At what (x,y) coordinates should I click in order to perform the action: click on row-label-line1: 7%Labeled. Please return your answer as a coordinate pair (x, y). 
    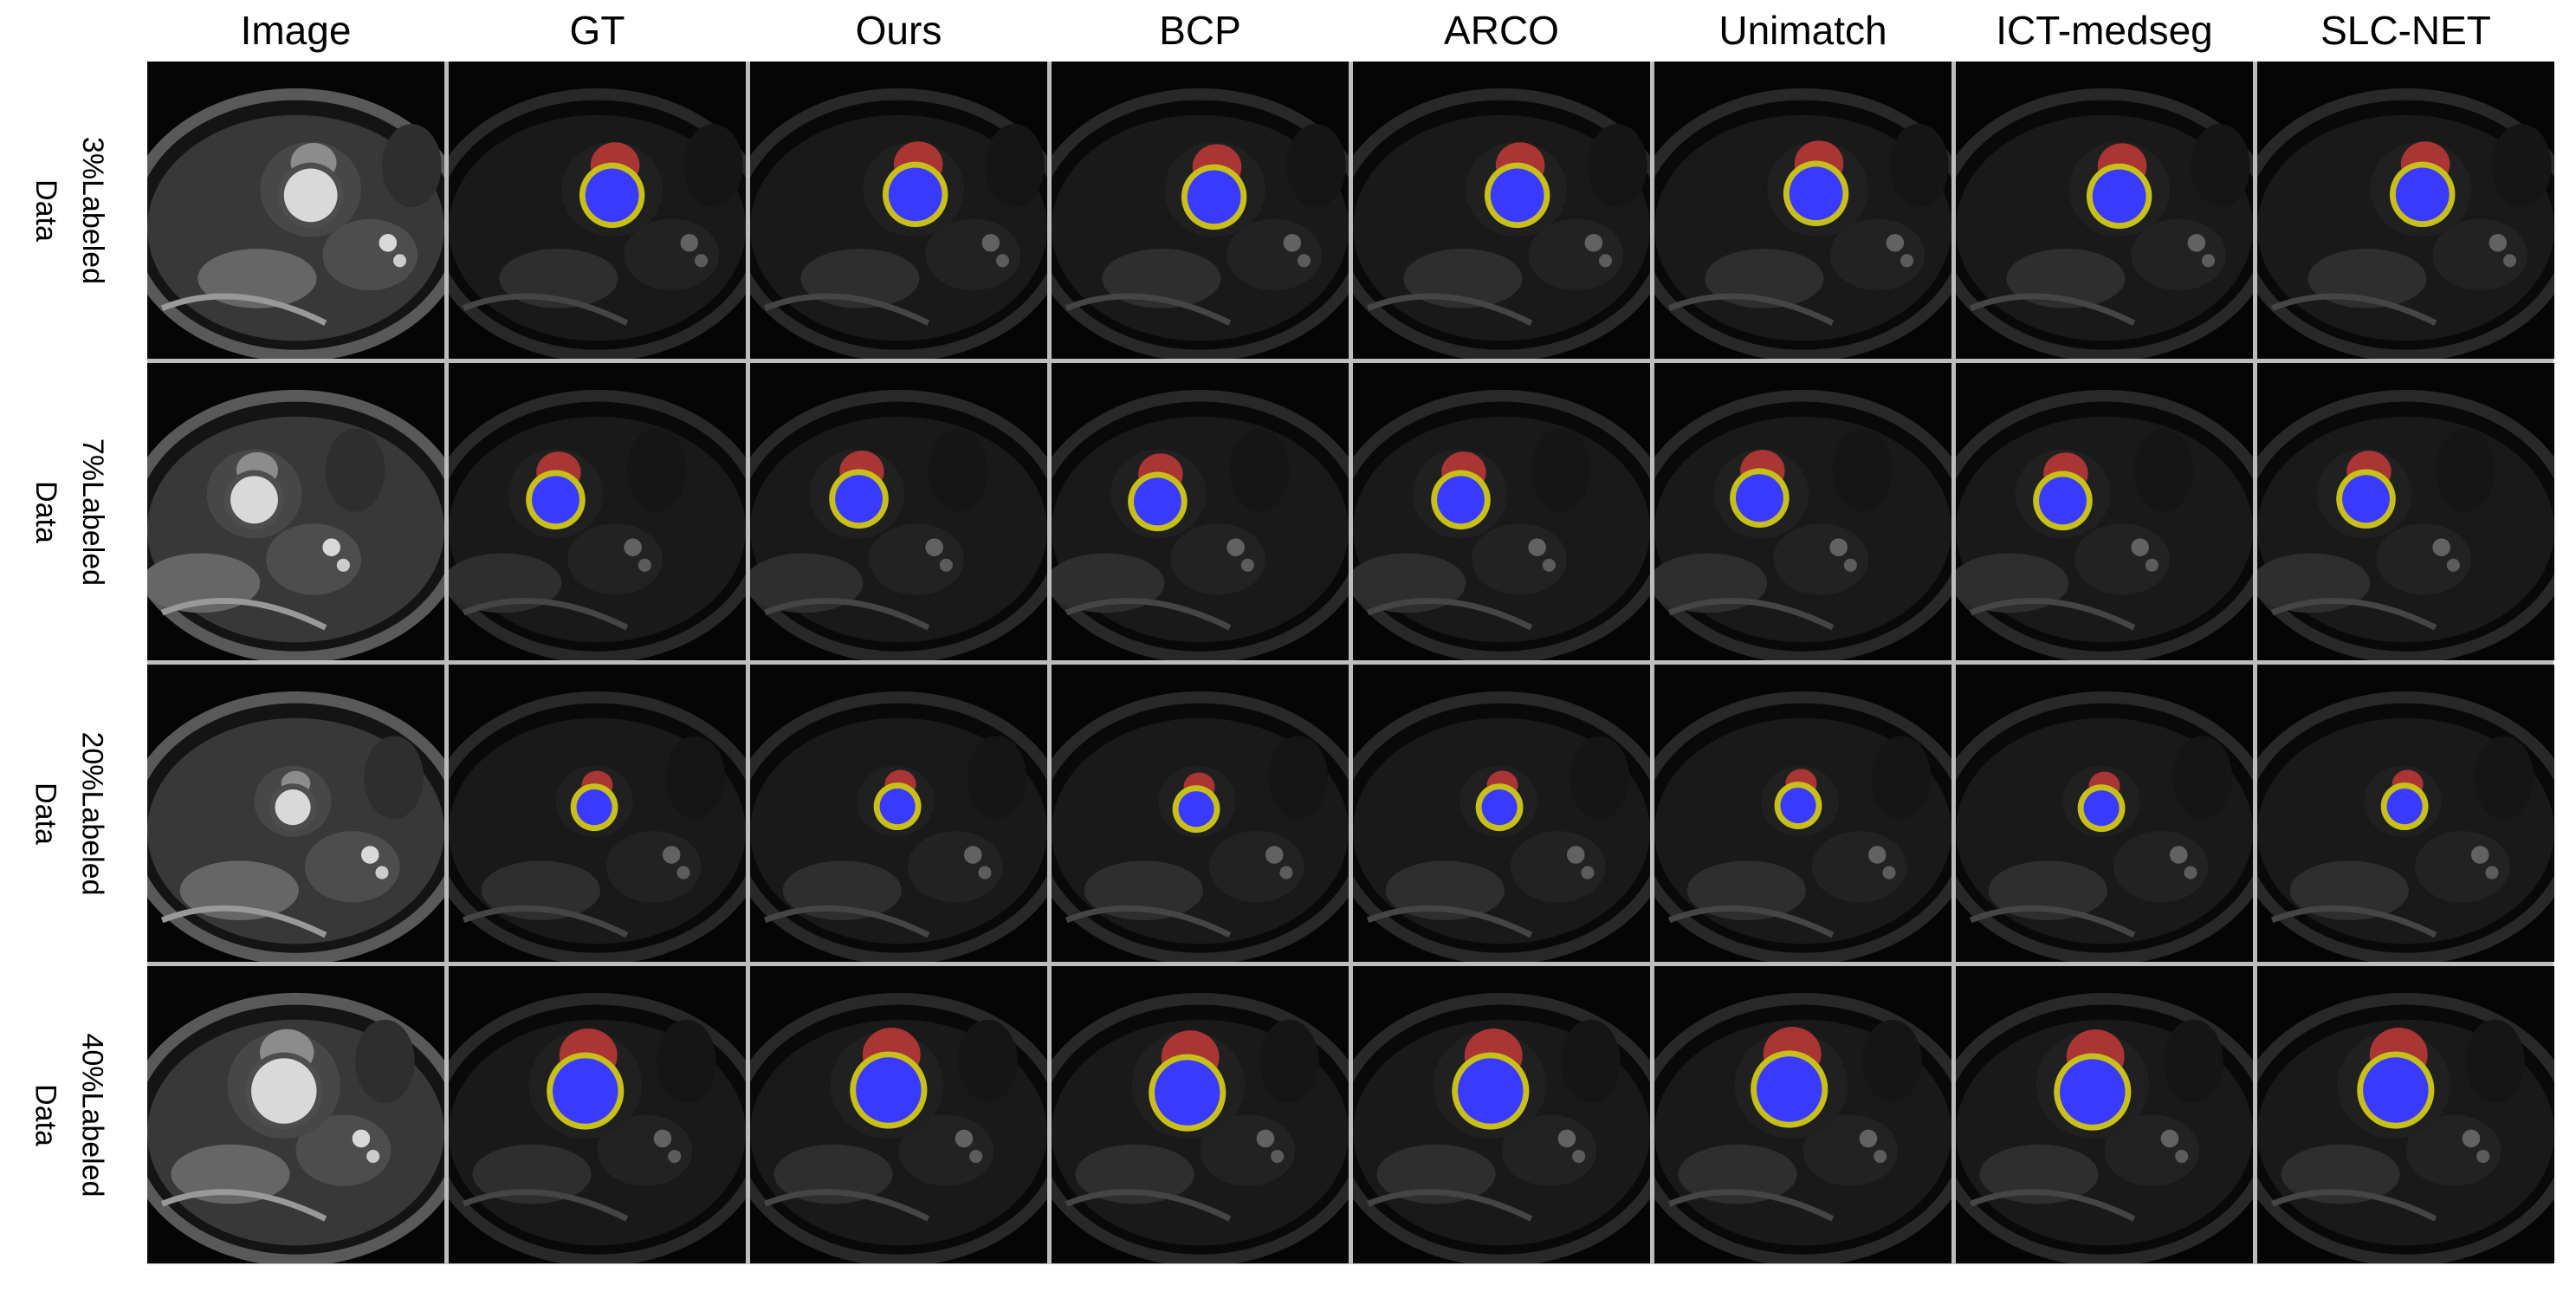
    Looking at the image, I should click on (92, 512).